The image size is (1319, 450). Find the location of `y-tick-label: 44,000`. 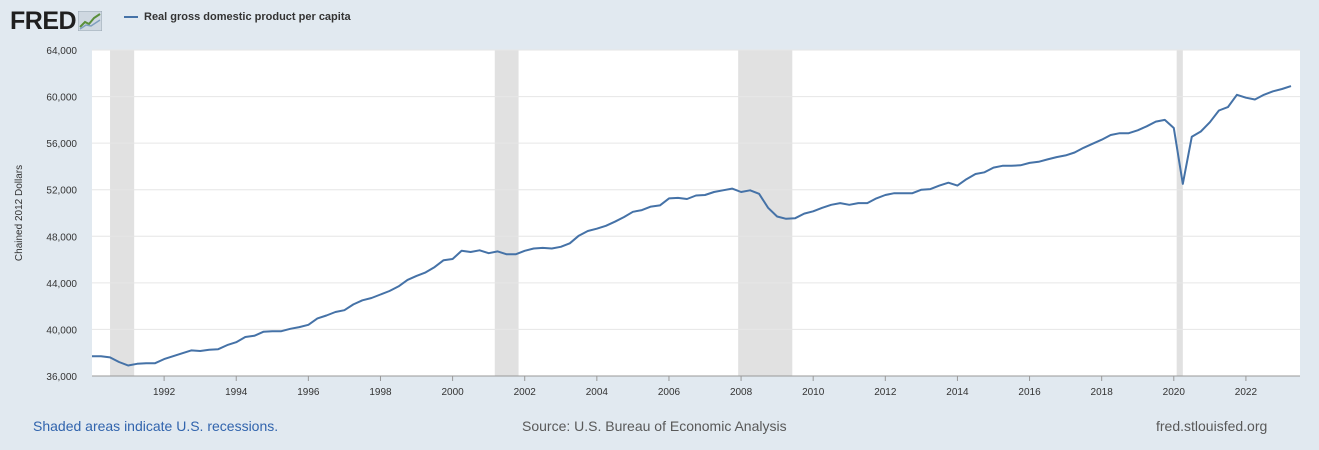

y-tick-label: 44,000 is located at coordinates (61, 284).